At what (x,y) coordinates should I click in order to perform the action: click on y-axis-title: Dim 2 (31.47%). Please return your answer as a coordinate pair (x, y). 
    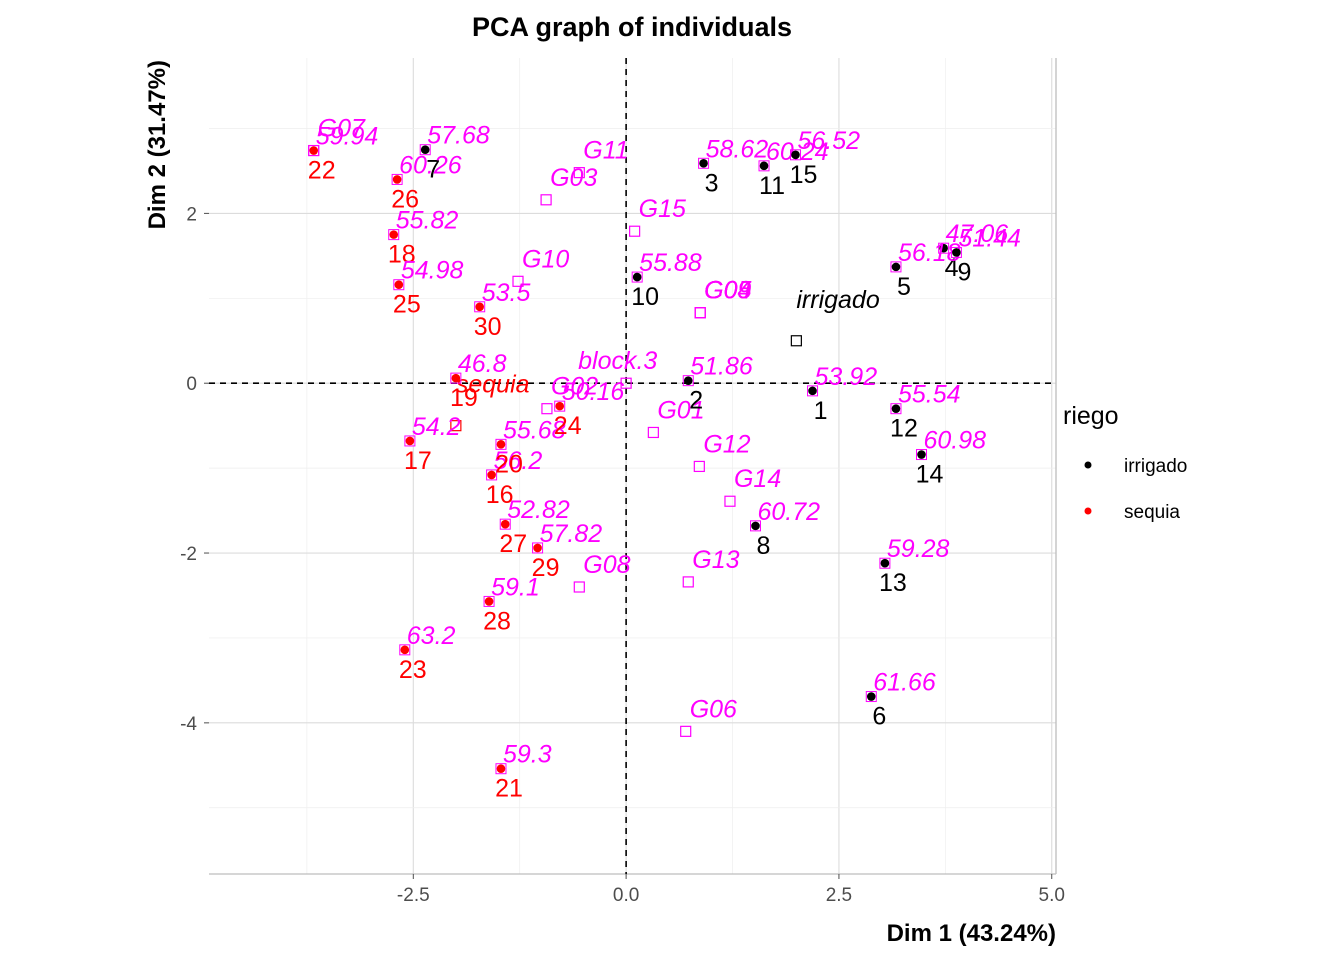
    Looking at the image, I should click on (157, 144).